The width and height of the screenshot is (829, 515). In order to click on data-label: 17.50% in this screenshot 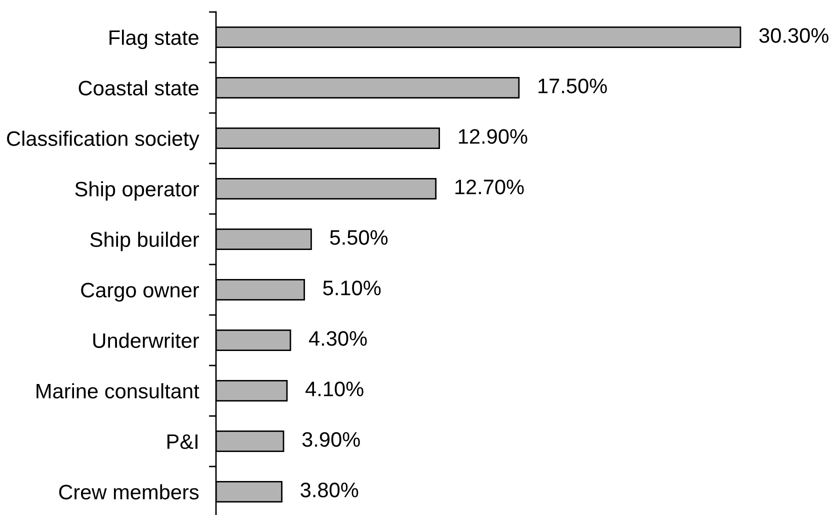, I will do `click(572, 86)`.